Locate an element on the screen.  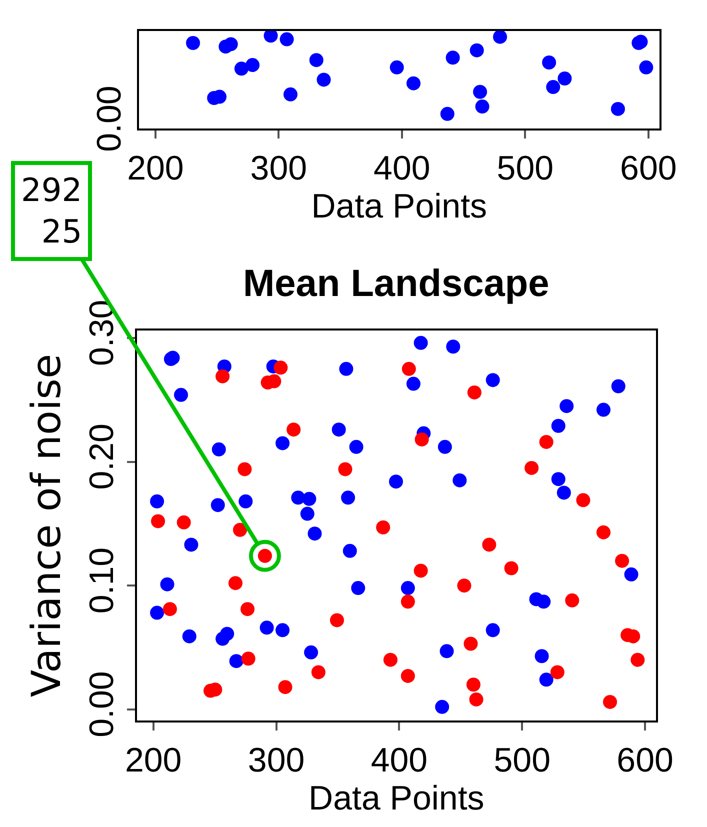
chart-title: Mean Landscape is located at coordinates (396, 284).